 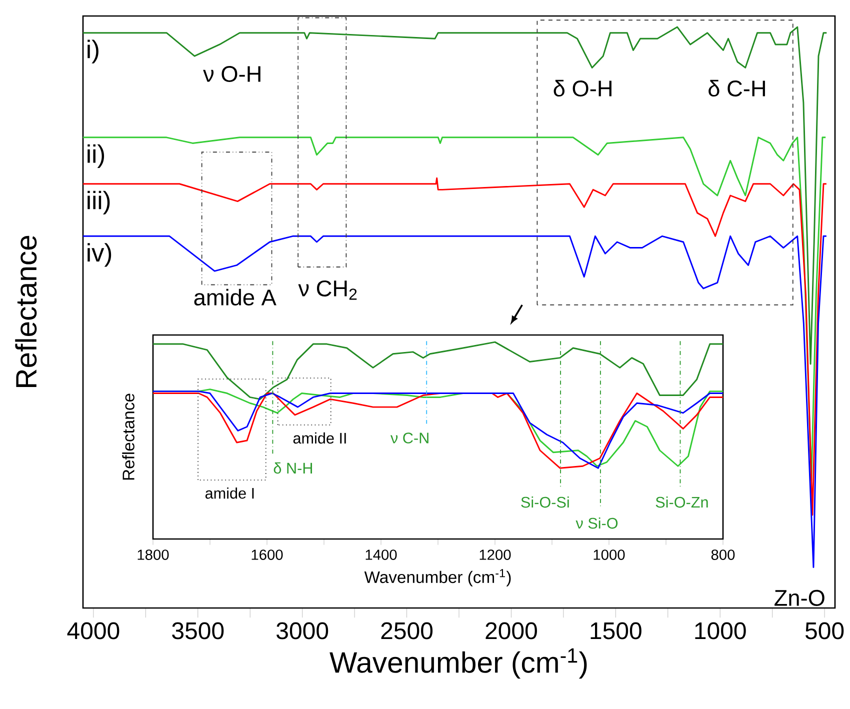 What do you see at coordinates (198, 631) in the screenshot?
I see `x-tick-label: 3500` at bounding box center [198, 631].